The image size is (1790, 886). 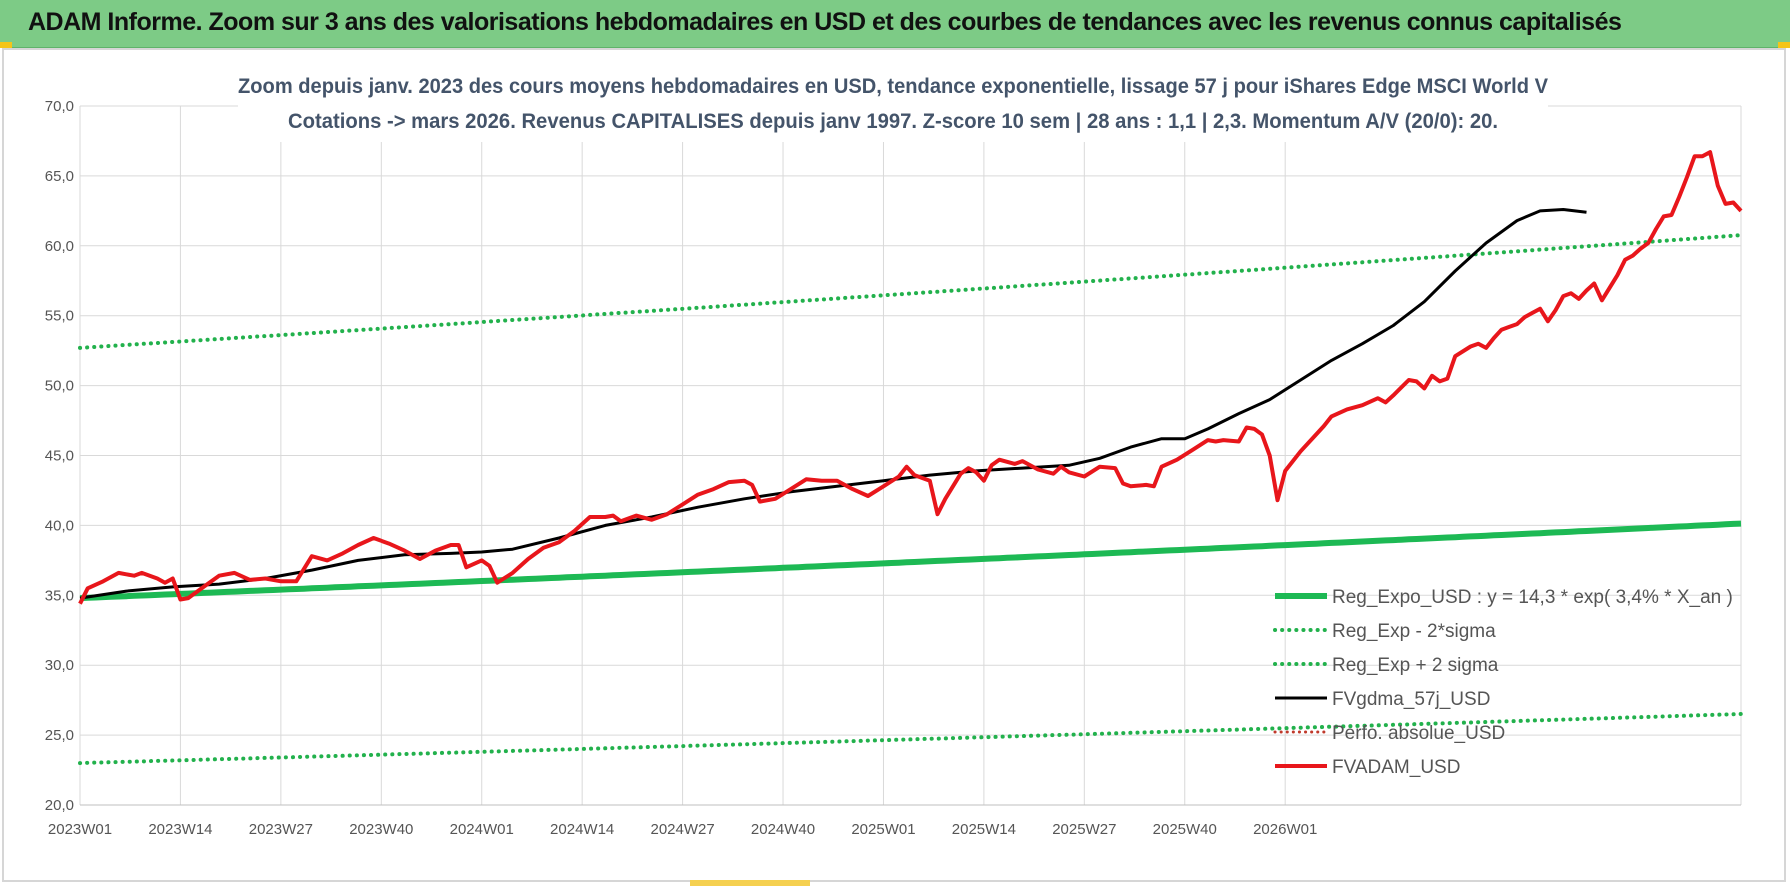 I want to click on legend-label: Reg_Exp - 2*sigma, so click(x=1414, y=631).